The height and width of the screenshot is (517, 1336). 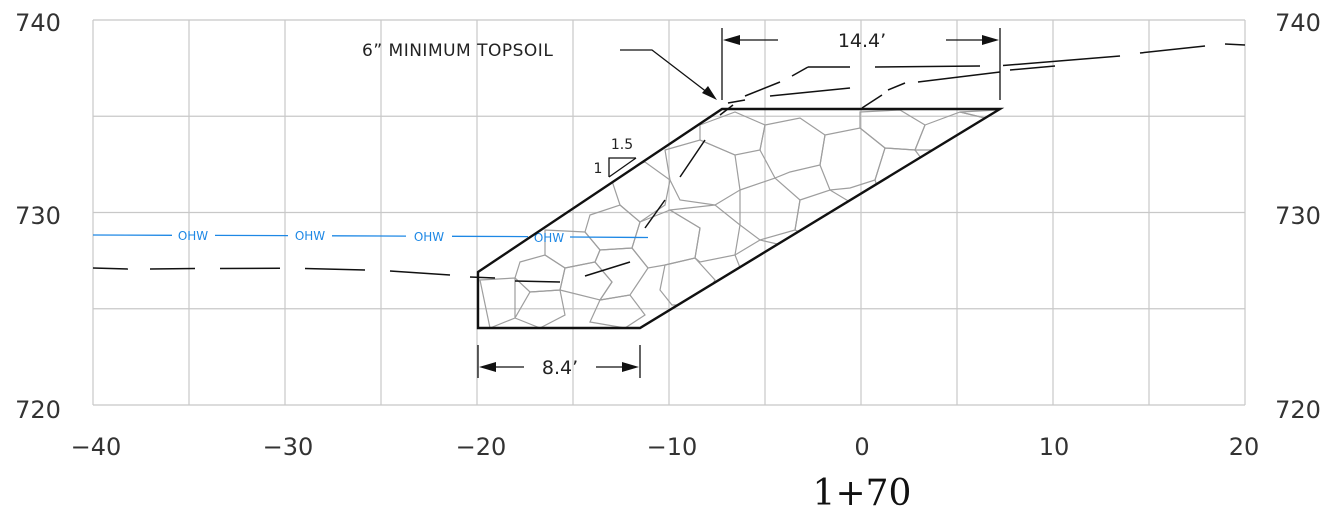 I want to click on x-tick-labels: −40 −30 −20 −10 0 10 20, so click(x=665, y=447).